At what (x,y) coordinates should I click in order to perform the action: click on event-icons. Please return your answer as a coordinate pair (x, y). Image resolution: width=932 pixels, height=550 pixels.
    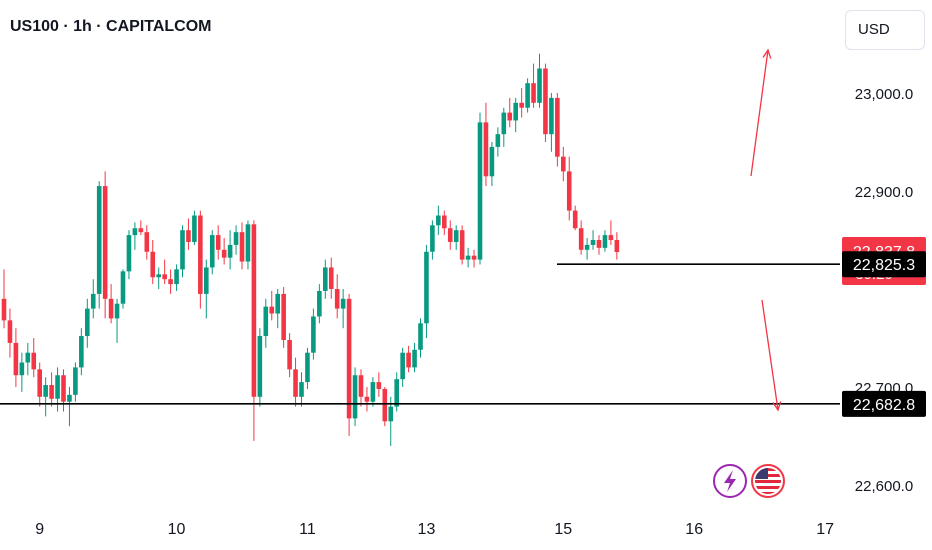
    Looking at the image, I should click on (749, 481).